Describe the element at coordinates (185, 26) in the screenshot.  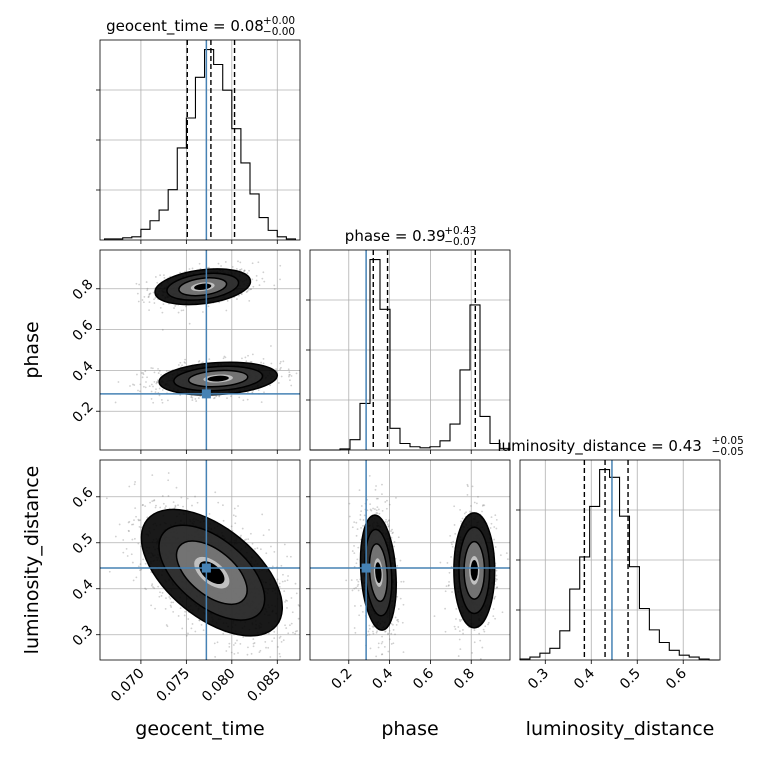
I see `title-main: geocent_time = 0.08` at that location.